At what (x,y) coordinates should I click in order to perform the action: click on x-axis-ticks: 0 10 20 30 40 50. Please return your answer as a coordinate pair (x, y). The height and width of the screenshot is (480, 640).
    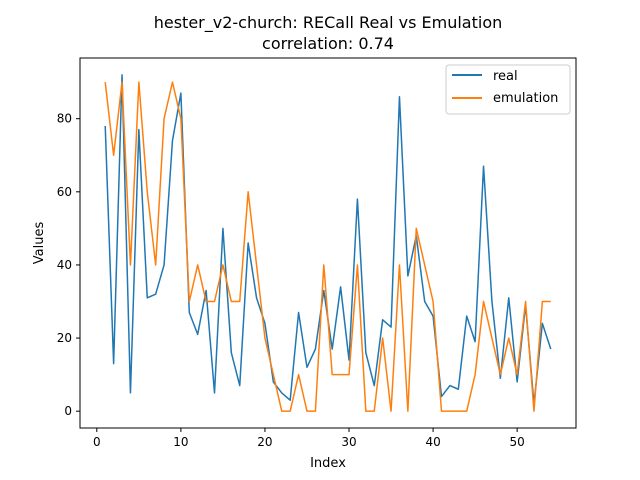
    Looking at the image, I should click on (309, 438).